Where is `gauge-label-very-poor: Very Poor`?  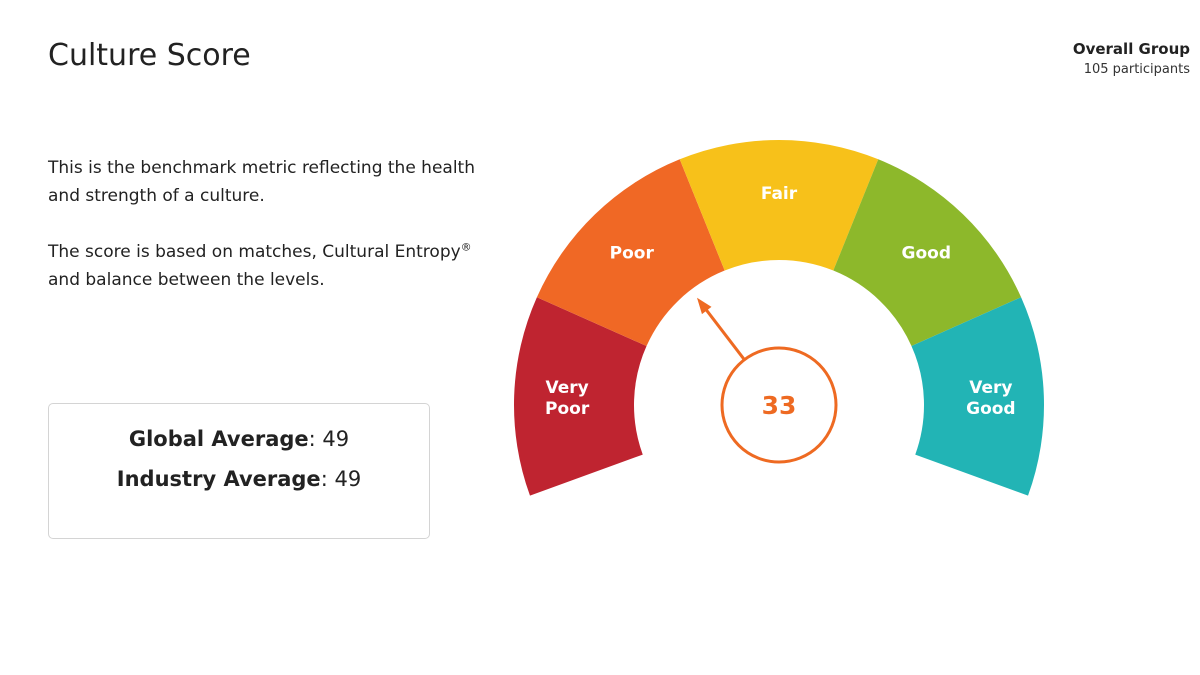
gauge-label-very-poor: Very Poor is located at coordinates (567, 398).